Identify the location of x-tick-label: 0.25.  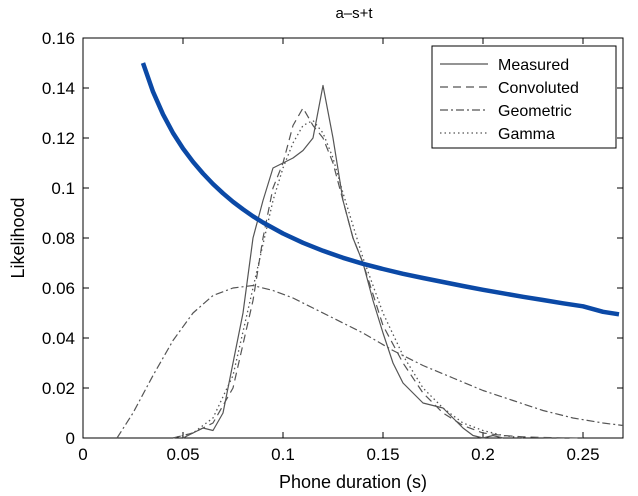
(582, 454).